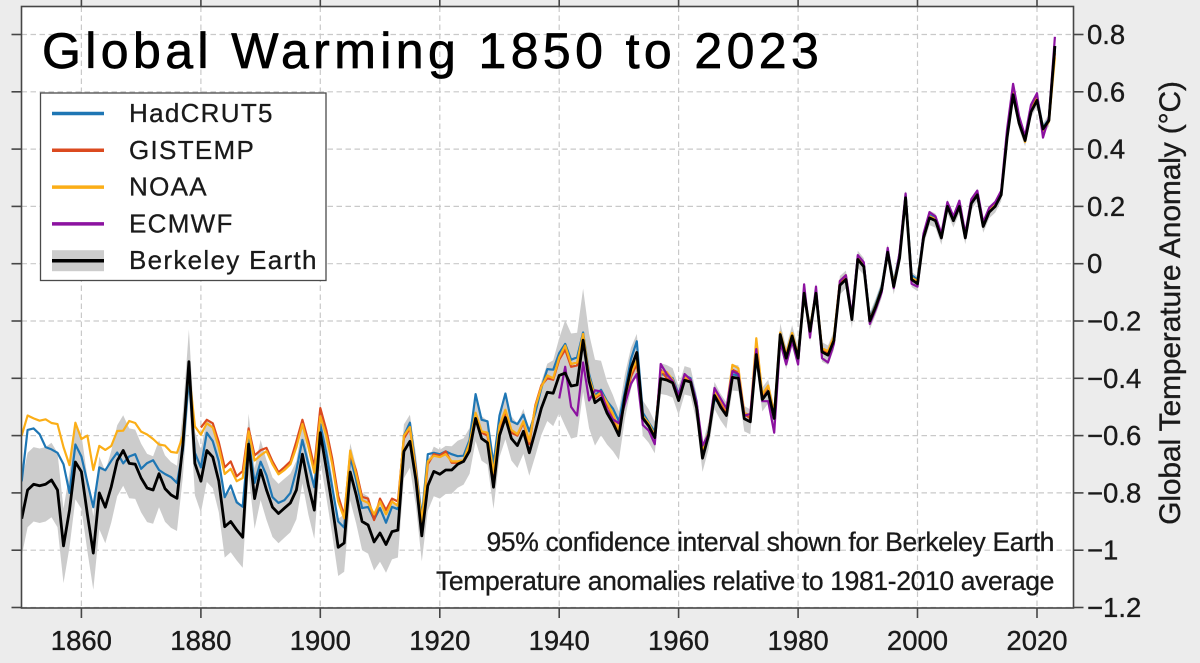 Image resolution: width=1200 pixels, height=663 pixels. Describe the element at coordinates (1170, 303) in the screenshot. I see `svg-text:Global Temperature Anomaly (°C: Global Temperature Anomaly (°C)` at that location.